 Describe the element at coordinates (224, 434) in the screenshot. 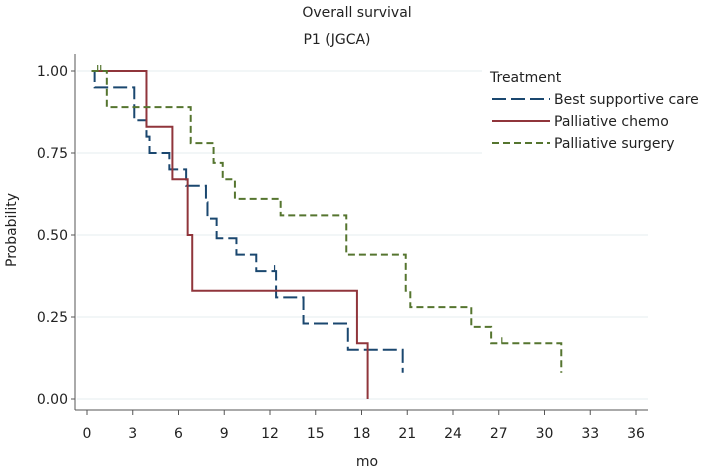

I see `x-tick-label: 9` at that location.